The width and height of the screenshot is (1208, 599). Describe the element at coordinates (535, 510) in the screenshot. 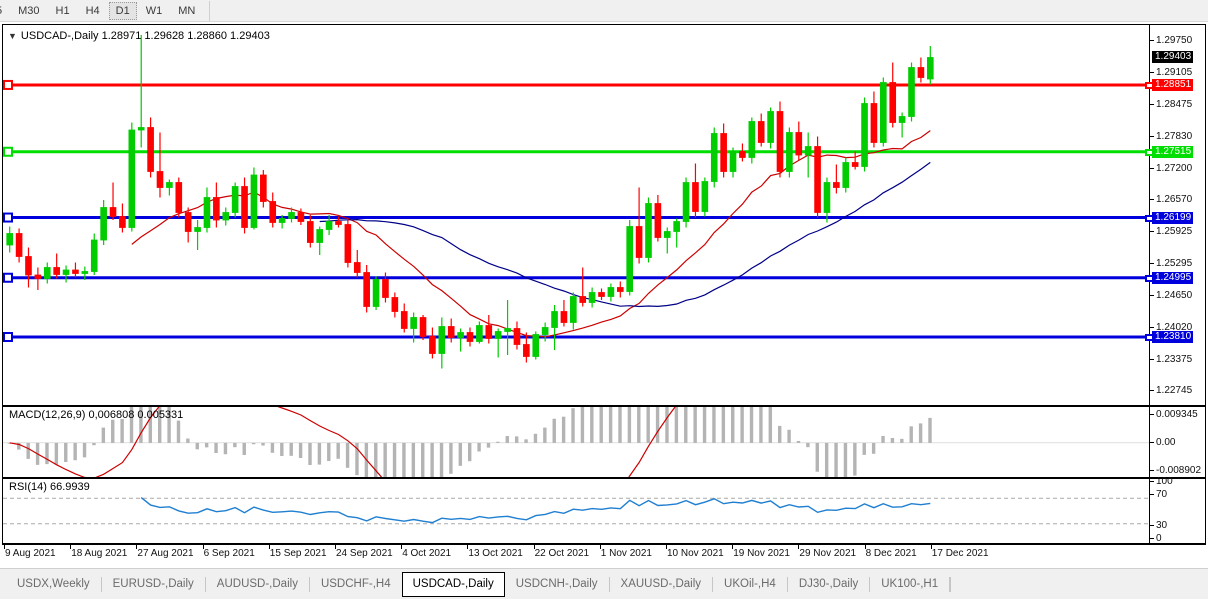

I see `rsi-line` at that location.